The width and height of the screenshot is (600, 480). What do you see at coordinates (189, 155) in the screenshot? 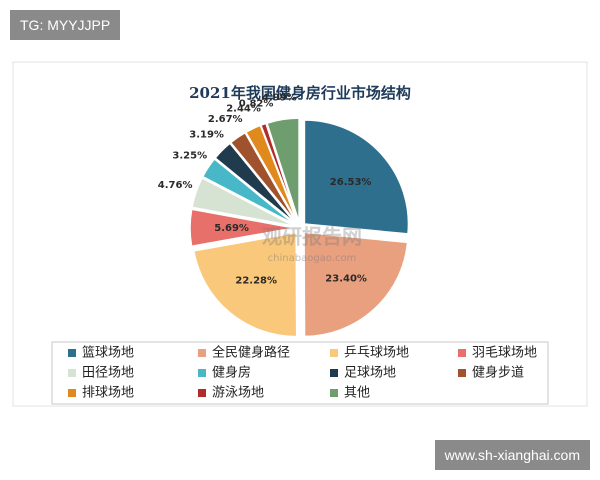
I see `data-label: 3.25%` at bounding box center [189, 155].